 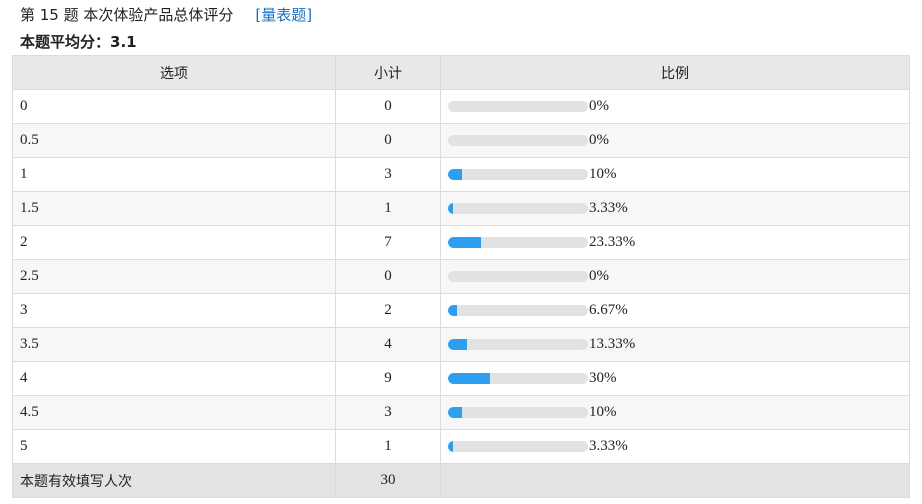 I want to click on data-row: 1 3 10%, so click(x=461, y=174).